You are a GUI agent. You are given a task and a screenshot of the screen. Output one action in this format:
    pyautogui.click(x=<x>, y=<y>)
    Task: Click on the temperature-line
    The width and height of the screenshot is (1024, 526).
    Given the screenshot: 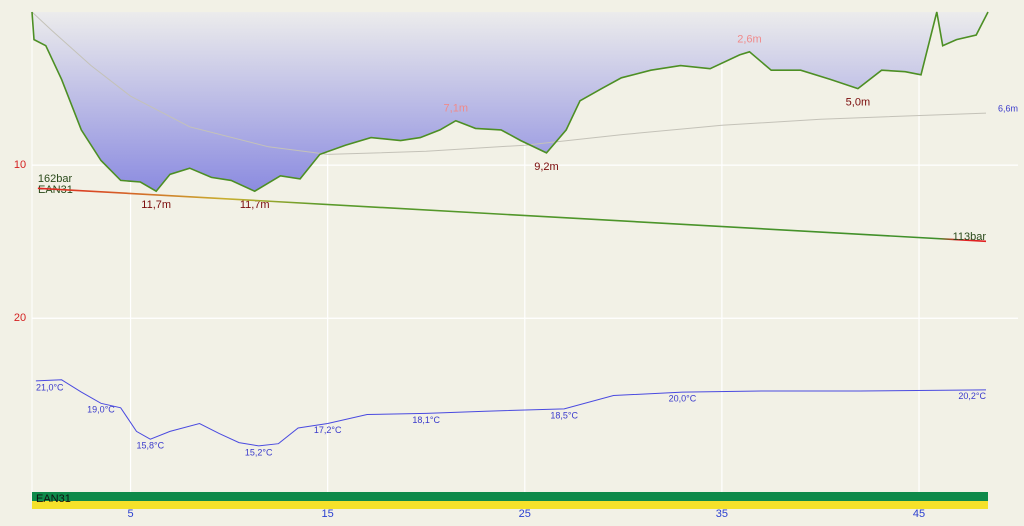 What is the action you would take?
    pyautogui.click(x=511, y=413)
    